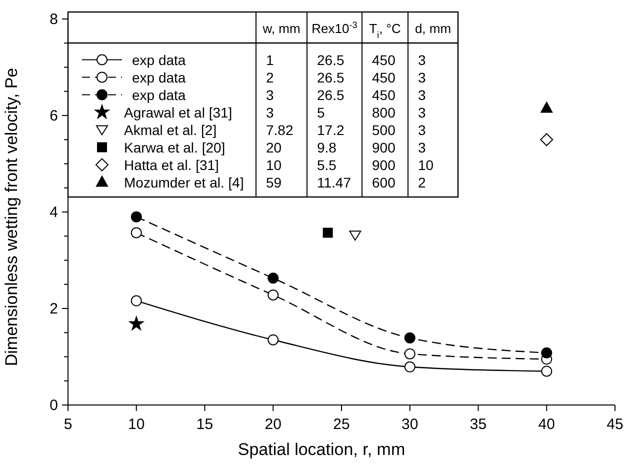 This screenshot has height=468, width=628. Describe the element at coordinates (433, 28) in the screenshot. I see `annotation: d, mm` at that location.